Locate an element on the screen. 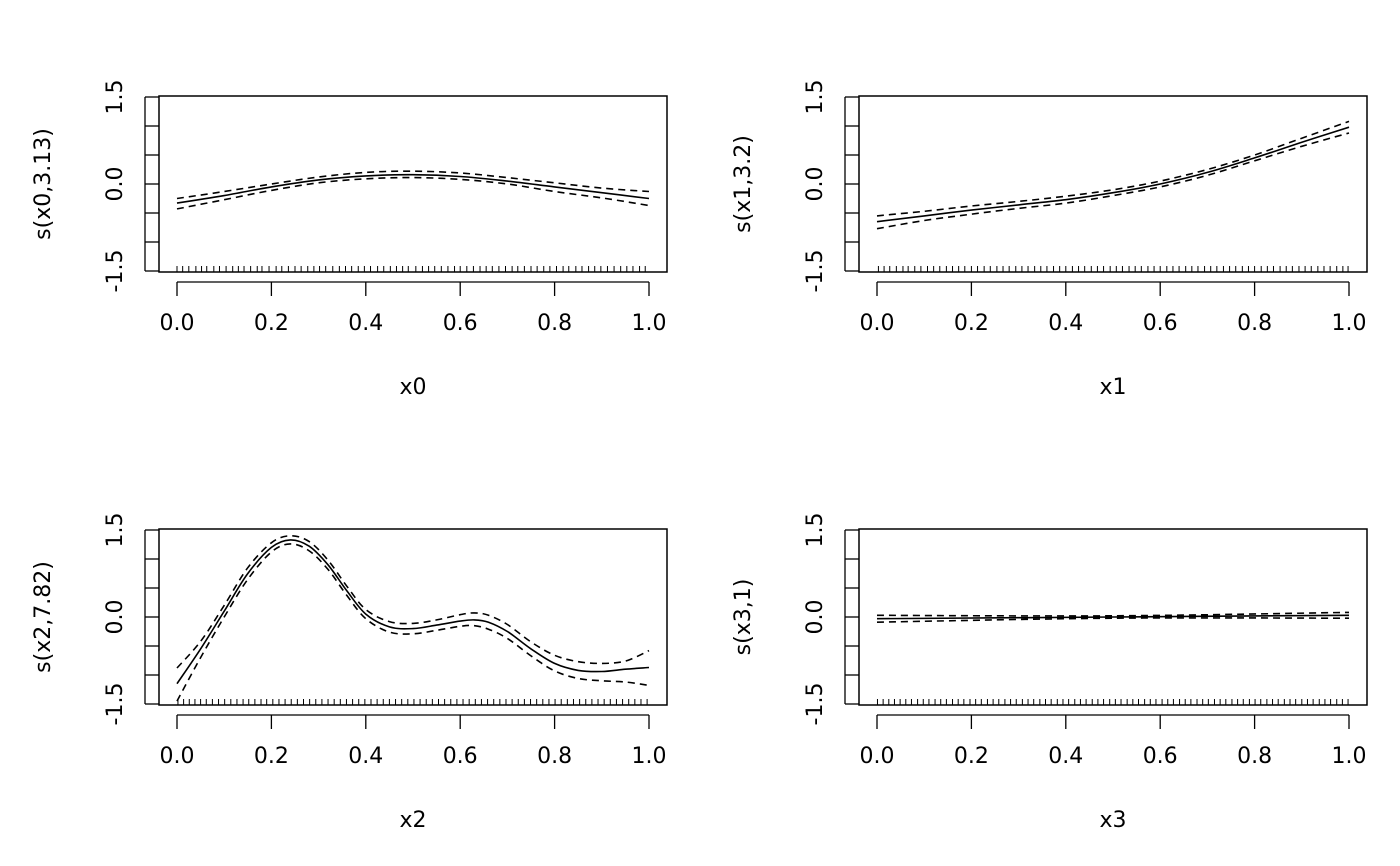 This screenshot has height=866, width=1400. x-axis-title: x2 is located at coordinates (412, 820).